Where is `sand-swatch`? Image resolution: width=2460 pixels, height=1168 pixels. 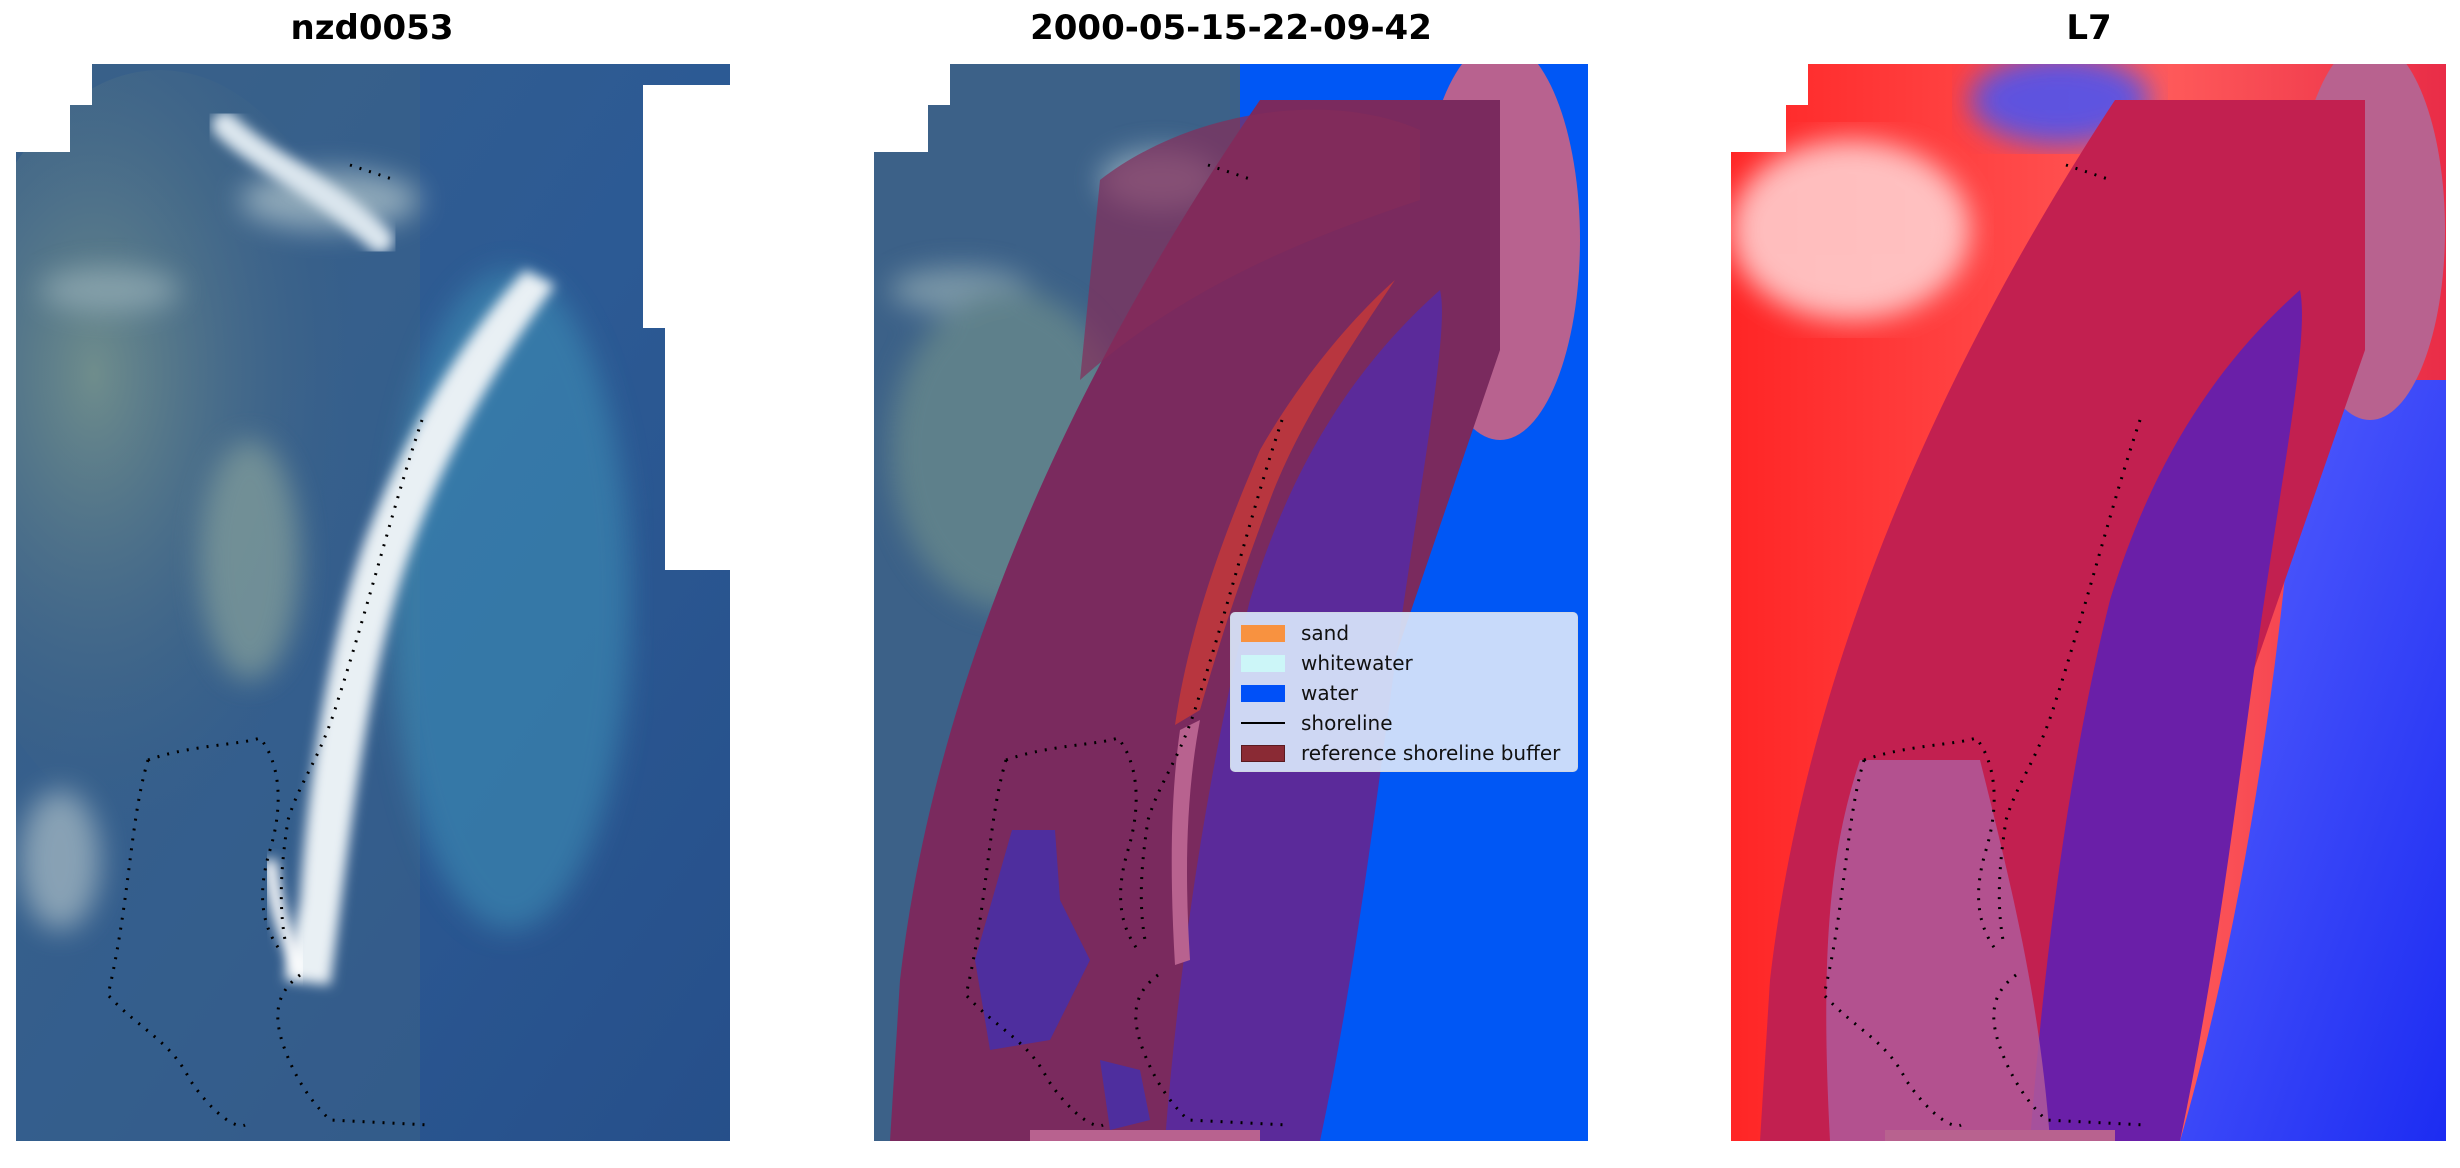
sand-swatch is located at coordinates (1263, 633).